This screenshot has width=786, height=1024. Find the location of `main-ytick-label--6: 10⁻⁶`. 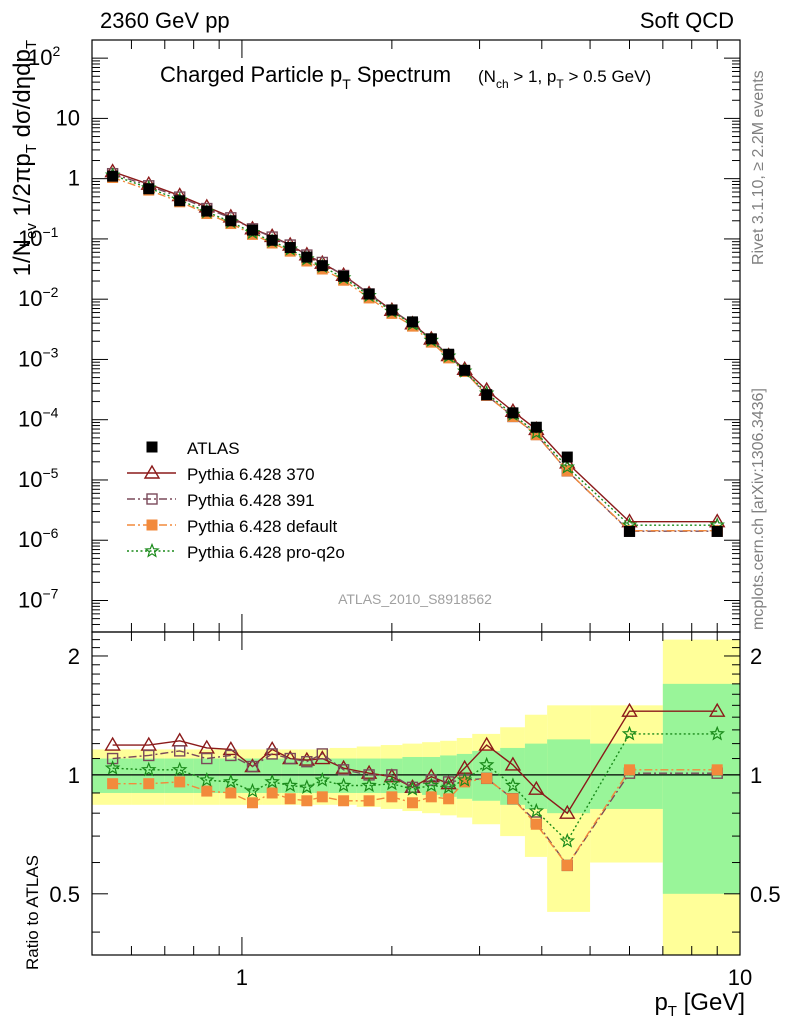

main-ytick-label--6: 10⁻⁶ is located at coordinates (38, 538).